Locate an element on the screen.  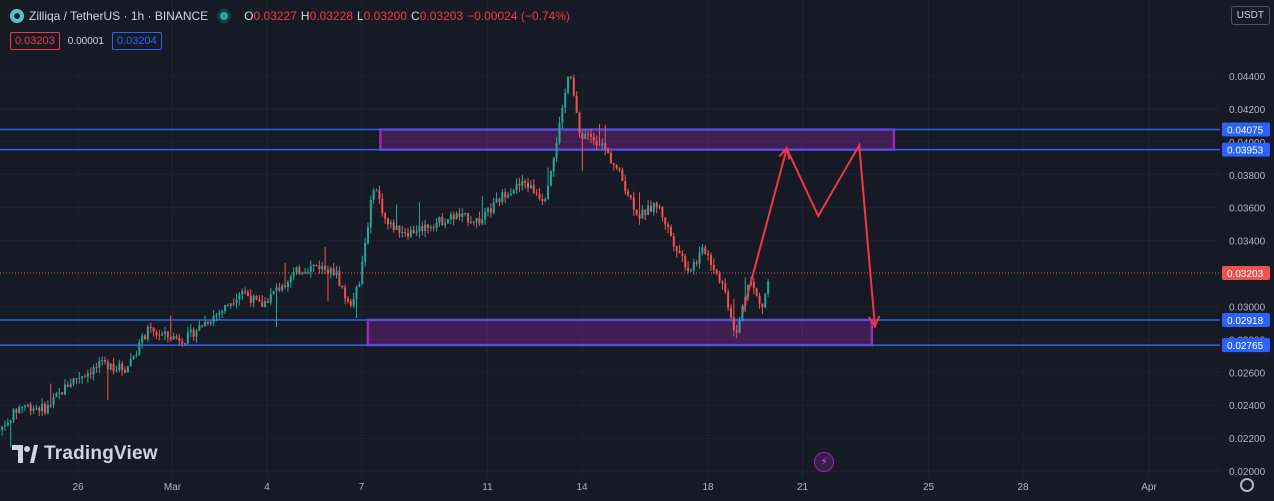
zilliqa-logo-icon is located at coordinates (17, 16).